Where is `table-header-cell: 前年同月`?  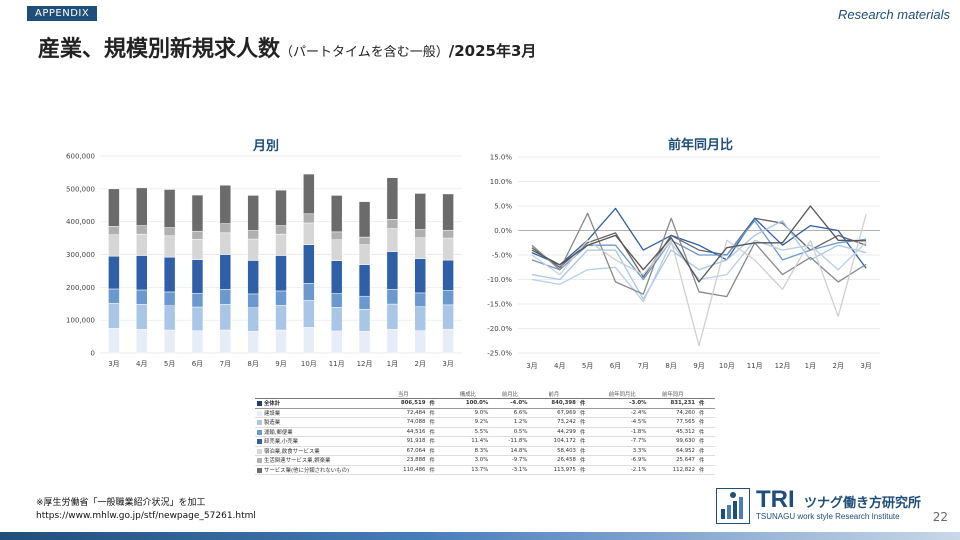
table-header-cell: 前年同月 is located at coordinates (672, 394).